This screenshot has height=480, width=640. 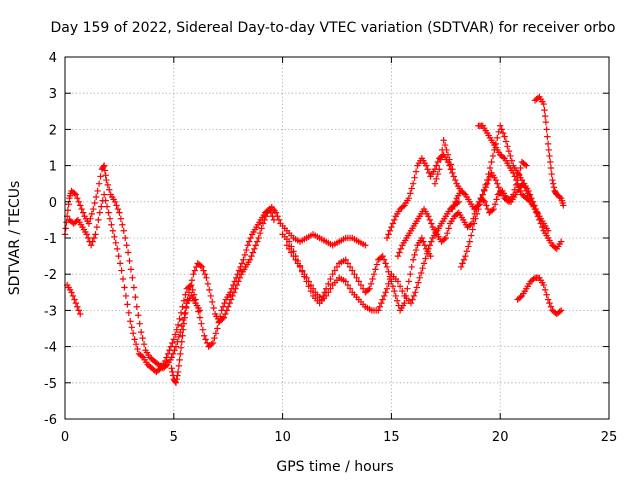 I want to click on y-tick-label: 2, so click(x=53, y=130).